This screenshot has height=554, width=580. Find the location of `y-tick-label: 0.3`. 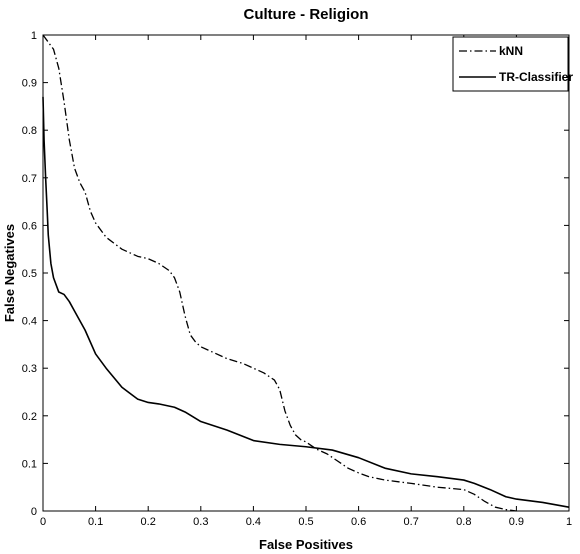

y-tick-label: 0.3 is located at coordinates (29, 369).